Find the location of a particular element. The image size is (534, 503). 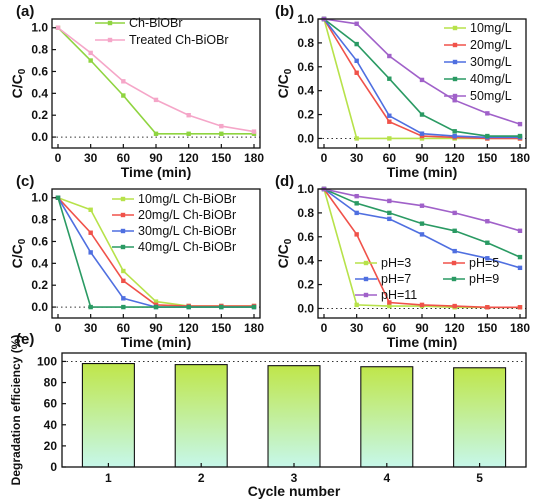

y-tick-label: 0.2 is located at coordinates (39, 285).